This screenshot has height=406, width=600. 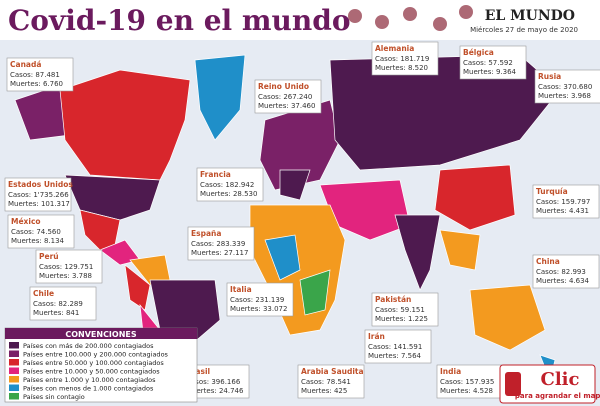 I want to click on country-cases: Casos: 370.680, so click(x=565, y=87).